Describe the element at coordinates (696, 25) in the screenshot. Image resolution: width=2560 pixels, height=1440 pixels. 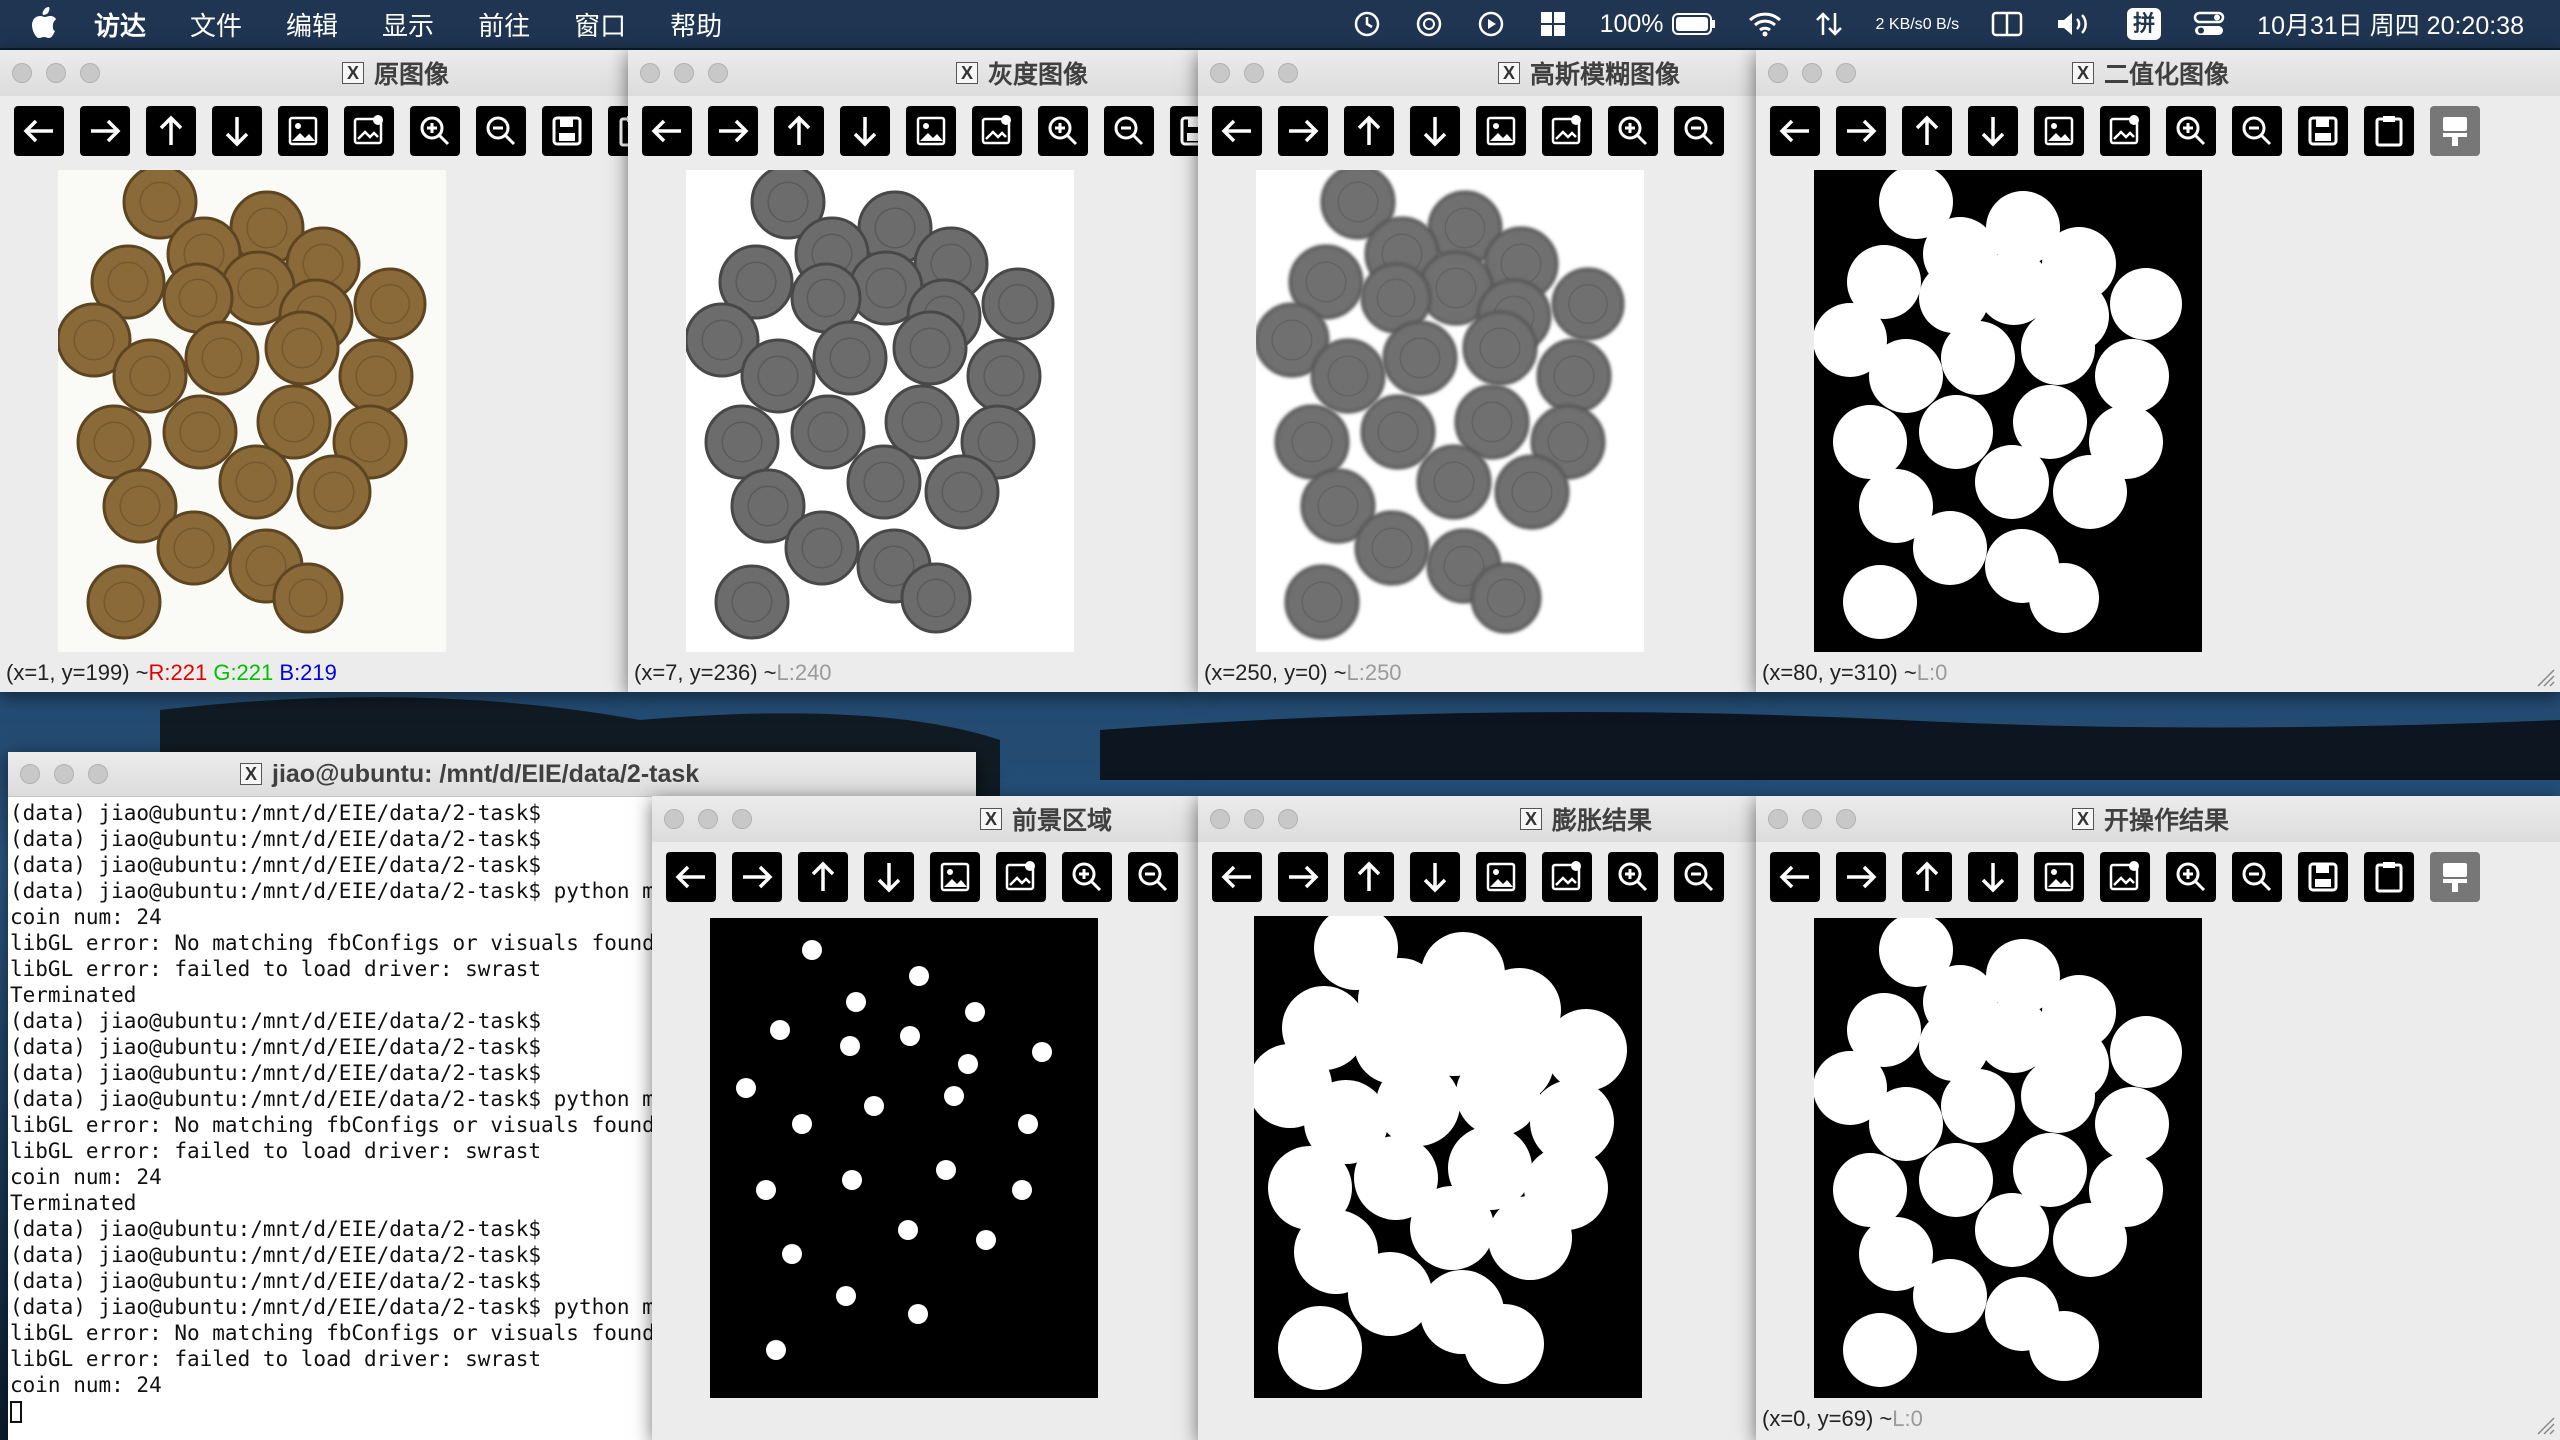
I see `menu-help: 帮助` at that location.